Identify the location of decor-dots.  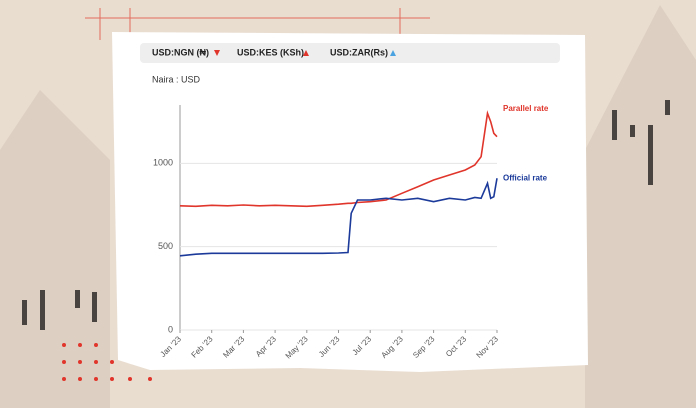
(107, 362).